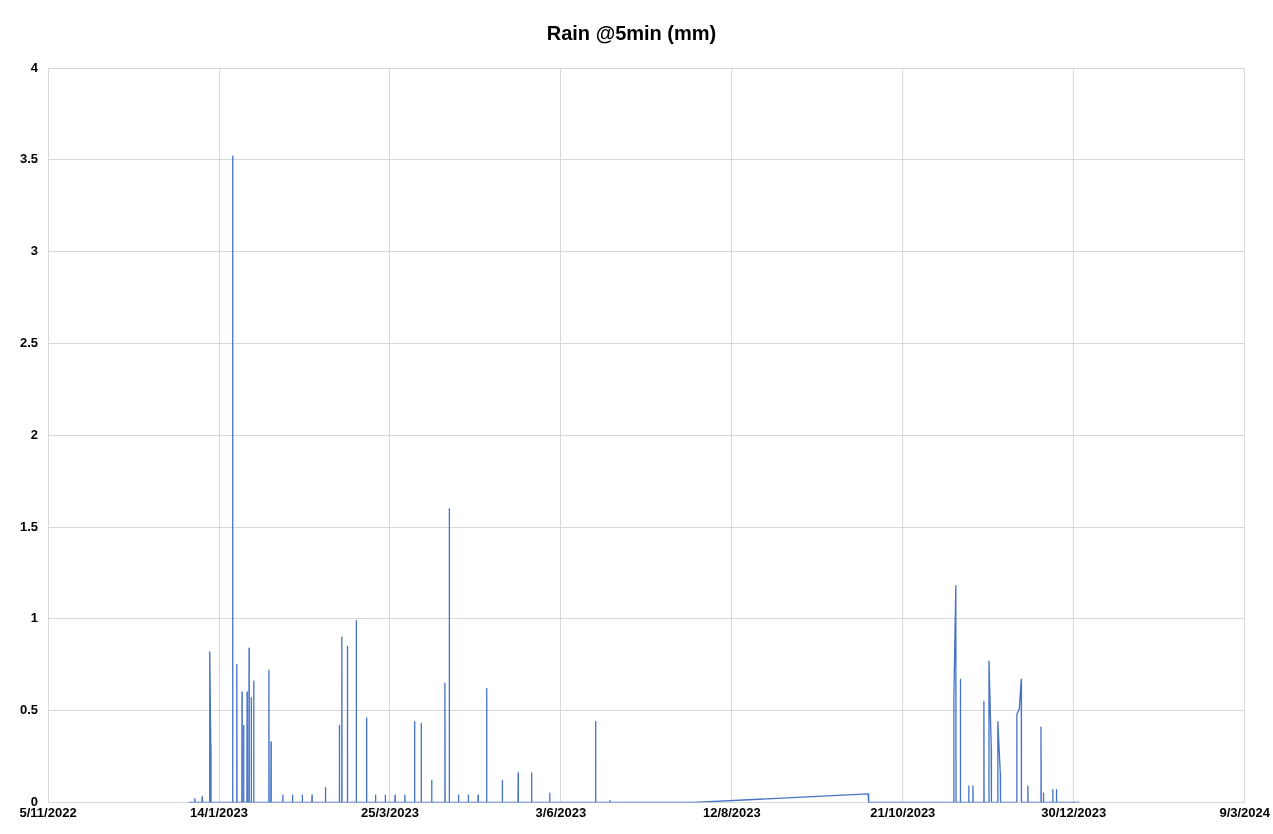 This screenshot has width=1273, height=834. I want to click on x-tick-label: 25/3/2023, so click(390, 812).